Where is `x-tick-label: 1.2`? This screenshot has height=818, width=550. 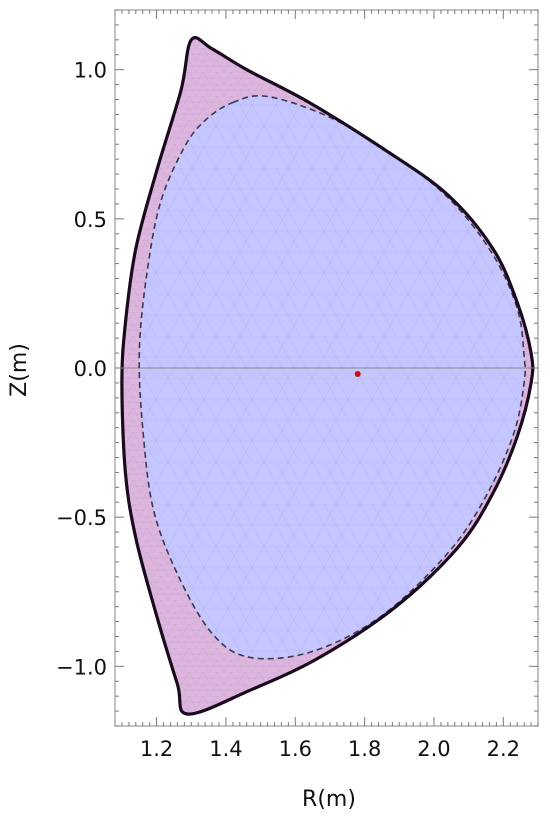
x-tick-label: 1.2 is located at coordinates (156, 749).